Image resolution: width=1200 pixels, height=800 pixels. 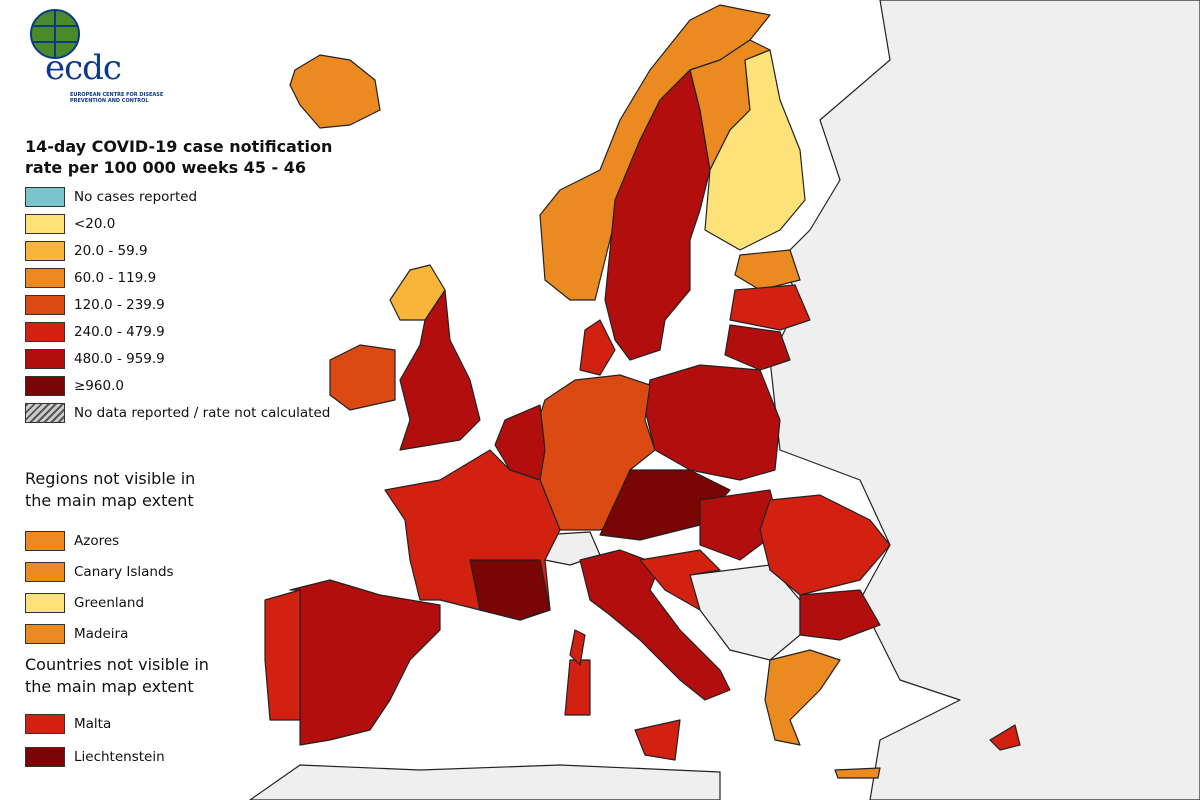 I want to click on legend-label: No data reported / rate not calculated, so click(x=202, y=413).